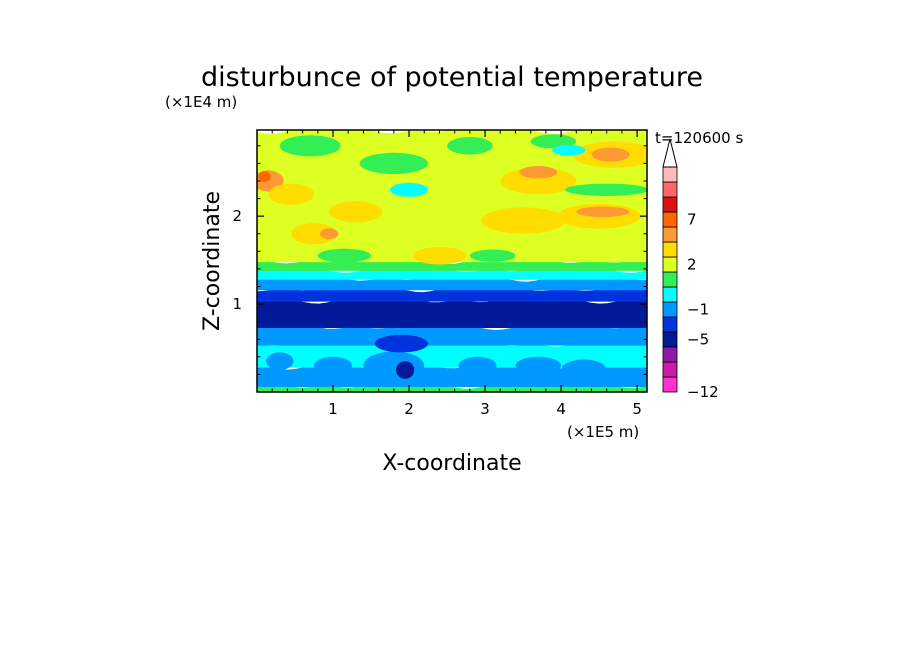 Image resolution: width=904 pixels, height=654 pixels. I want to click on colorbar-label: 2, so click(692, 265).